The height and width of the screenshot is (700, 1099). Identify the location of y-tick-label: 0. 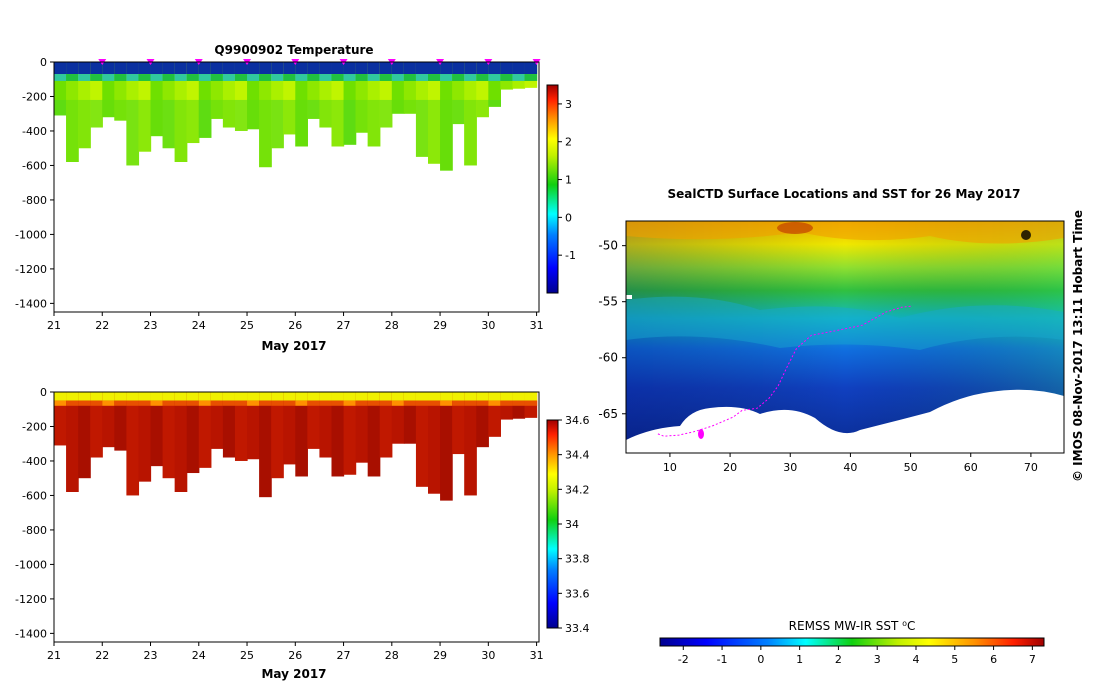
(43, 392).